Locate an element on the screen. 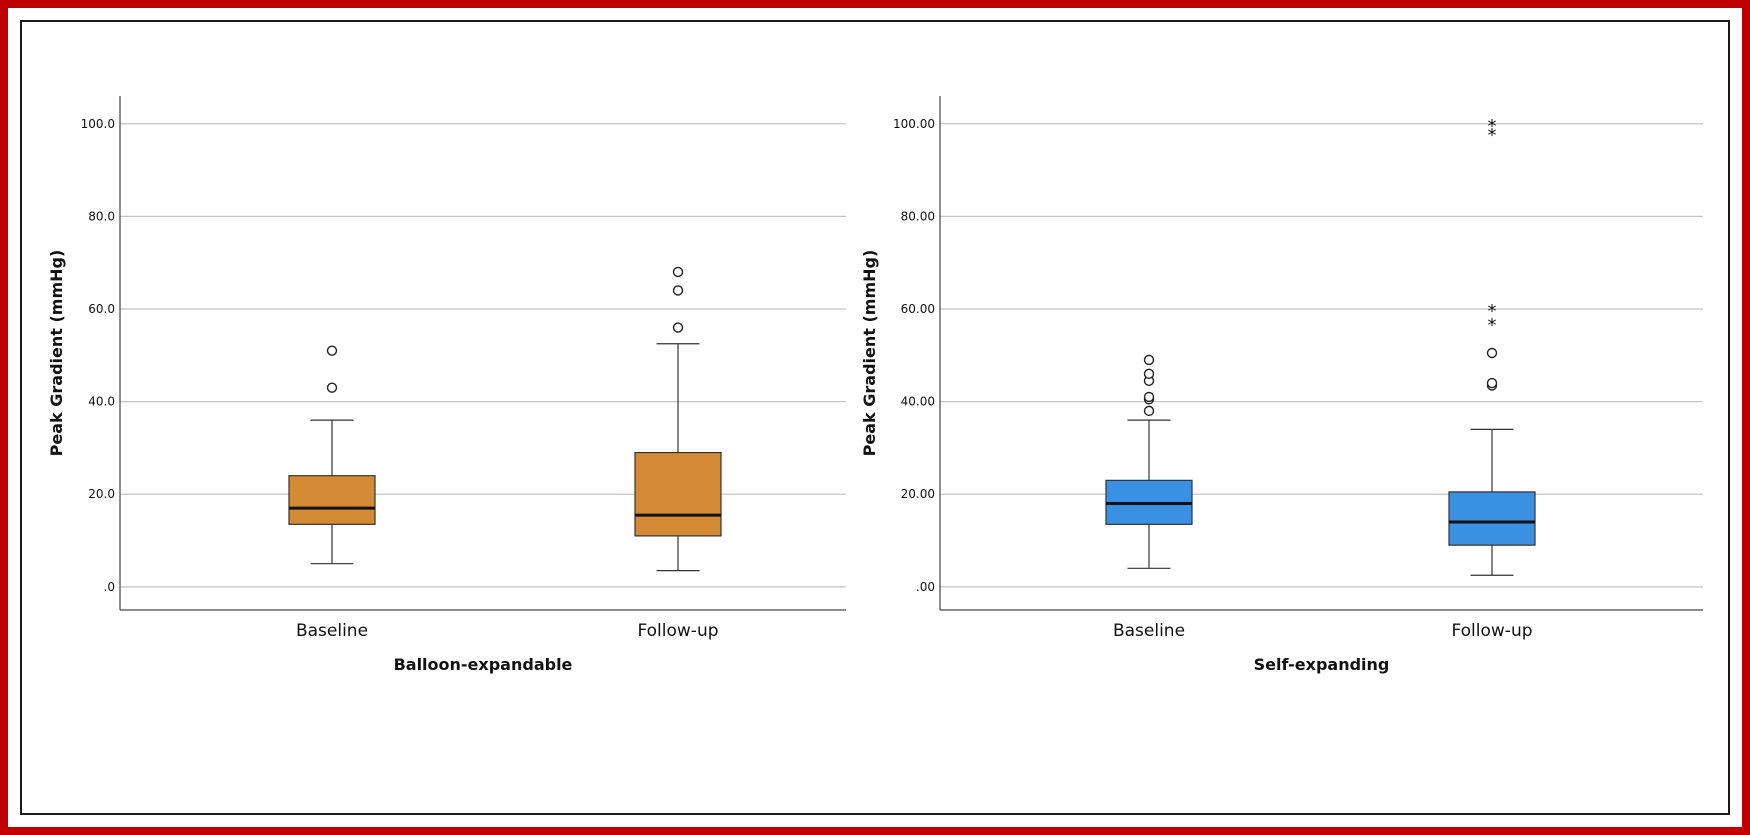 Image resolution: width=1750 pixels, height=835 pixels. y-tick-label: 20.0 is located at coordinates (101, 494).